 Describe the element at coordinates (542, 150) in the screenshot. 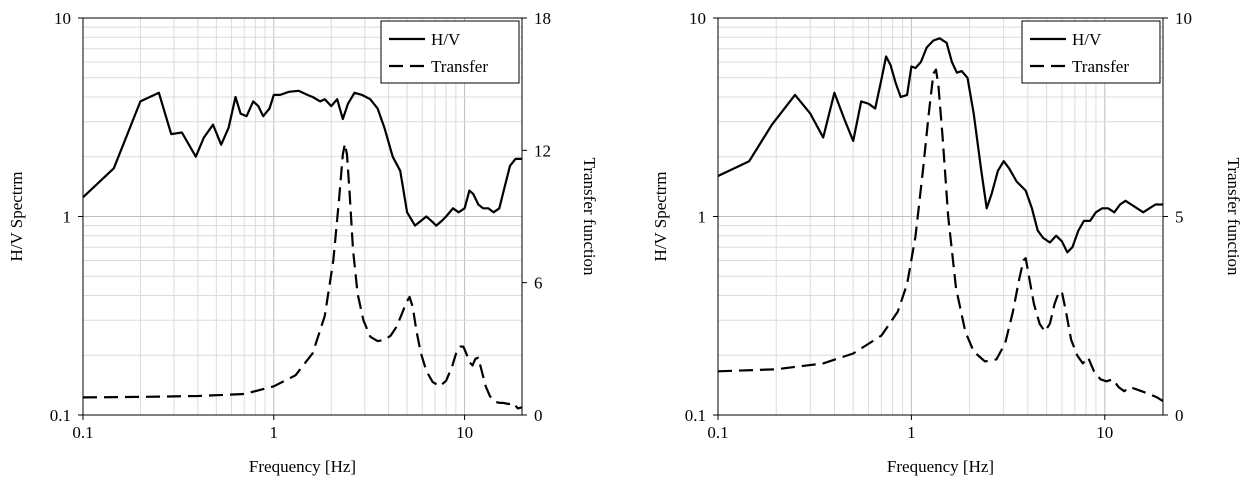

I see `y2-tick-label: 12` at that location.